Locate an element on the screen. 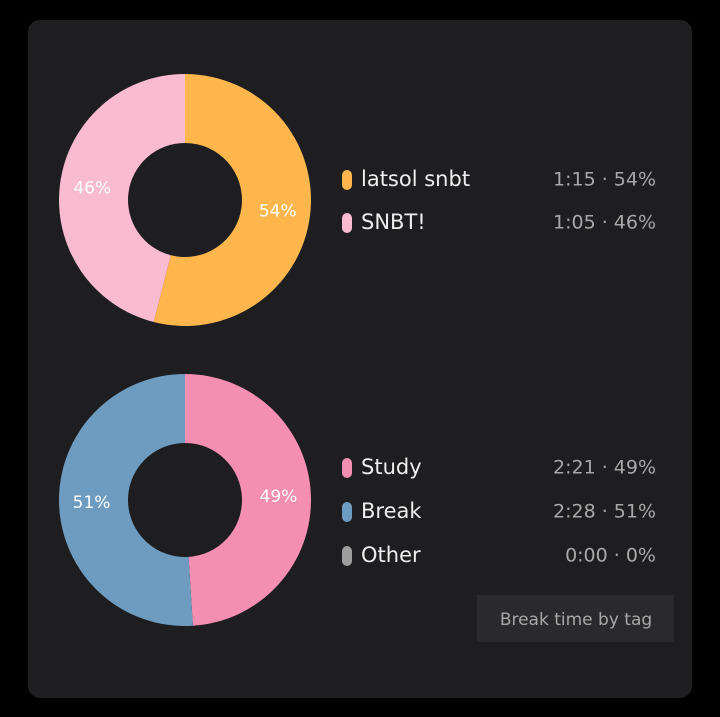 The width and height of the screenshot is (720, 717). button-label: Break time by tag is located at coordinates (576, 620).